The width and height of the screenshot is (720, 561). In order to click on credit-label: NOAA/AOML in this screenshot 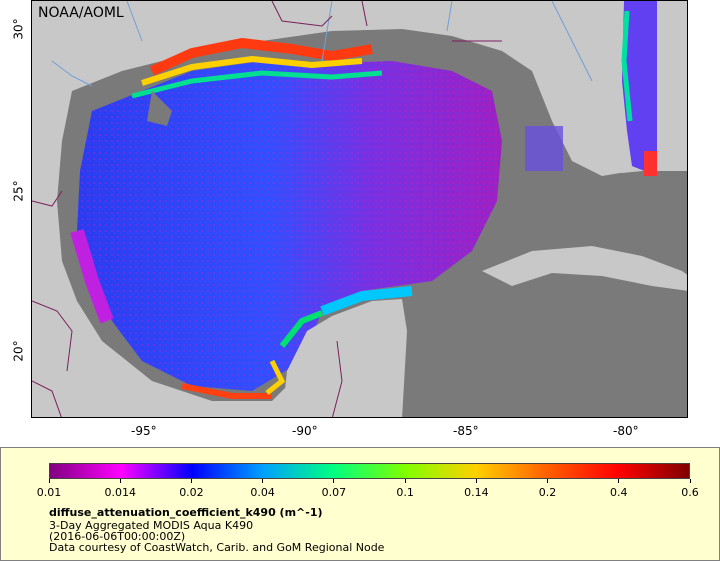, I will do `click(81, 13)`.